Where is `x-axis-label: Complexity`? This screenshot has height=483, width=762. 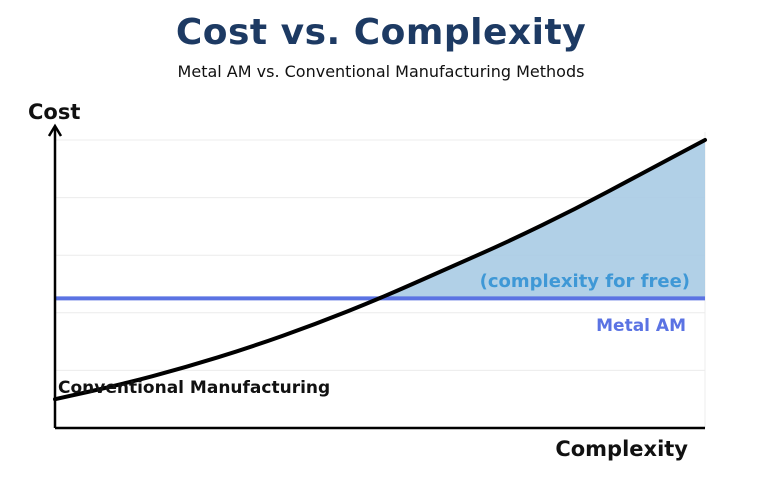 x-axis-label: Complexity is located at coordinates (621, 449).